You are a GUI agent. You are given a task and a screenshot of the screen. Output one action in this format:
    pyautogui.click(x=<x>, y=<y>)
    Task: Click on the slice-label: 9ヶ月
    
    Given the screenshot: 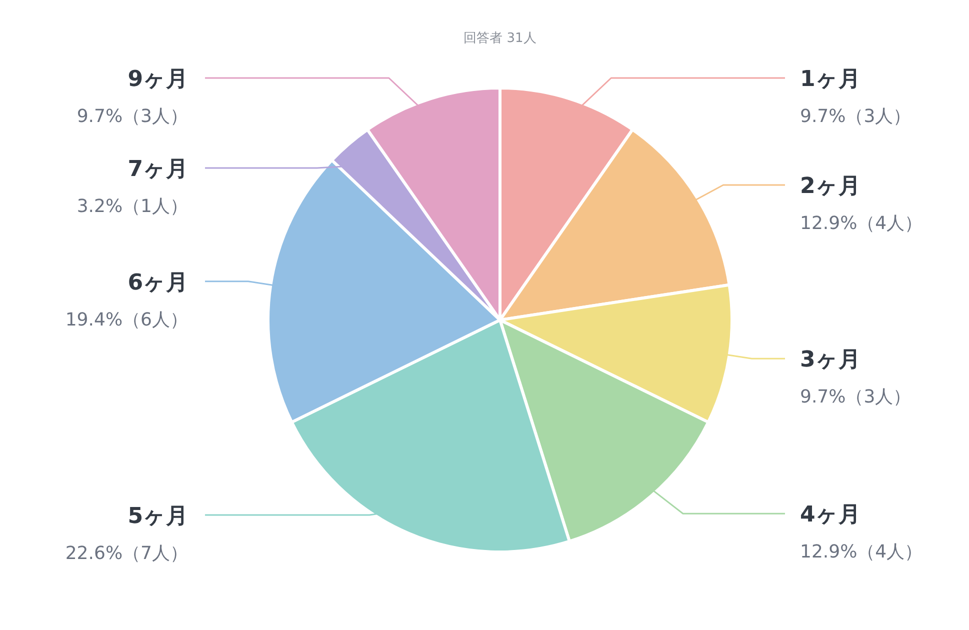 What is the action you would take?
    pyautogui.click(x=158, y=79)
    